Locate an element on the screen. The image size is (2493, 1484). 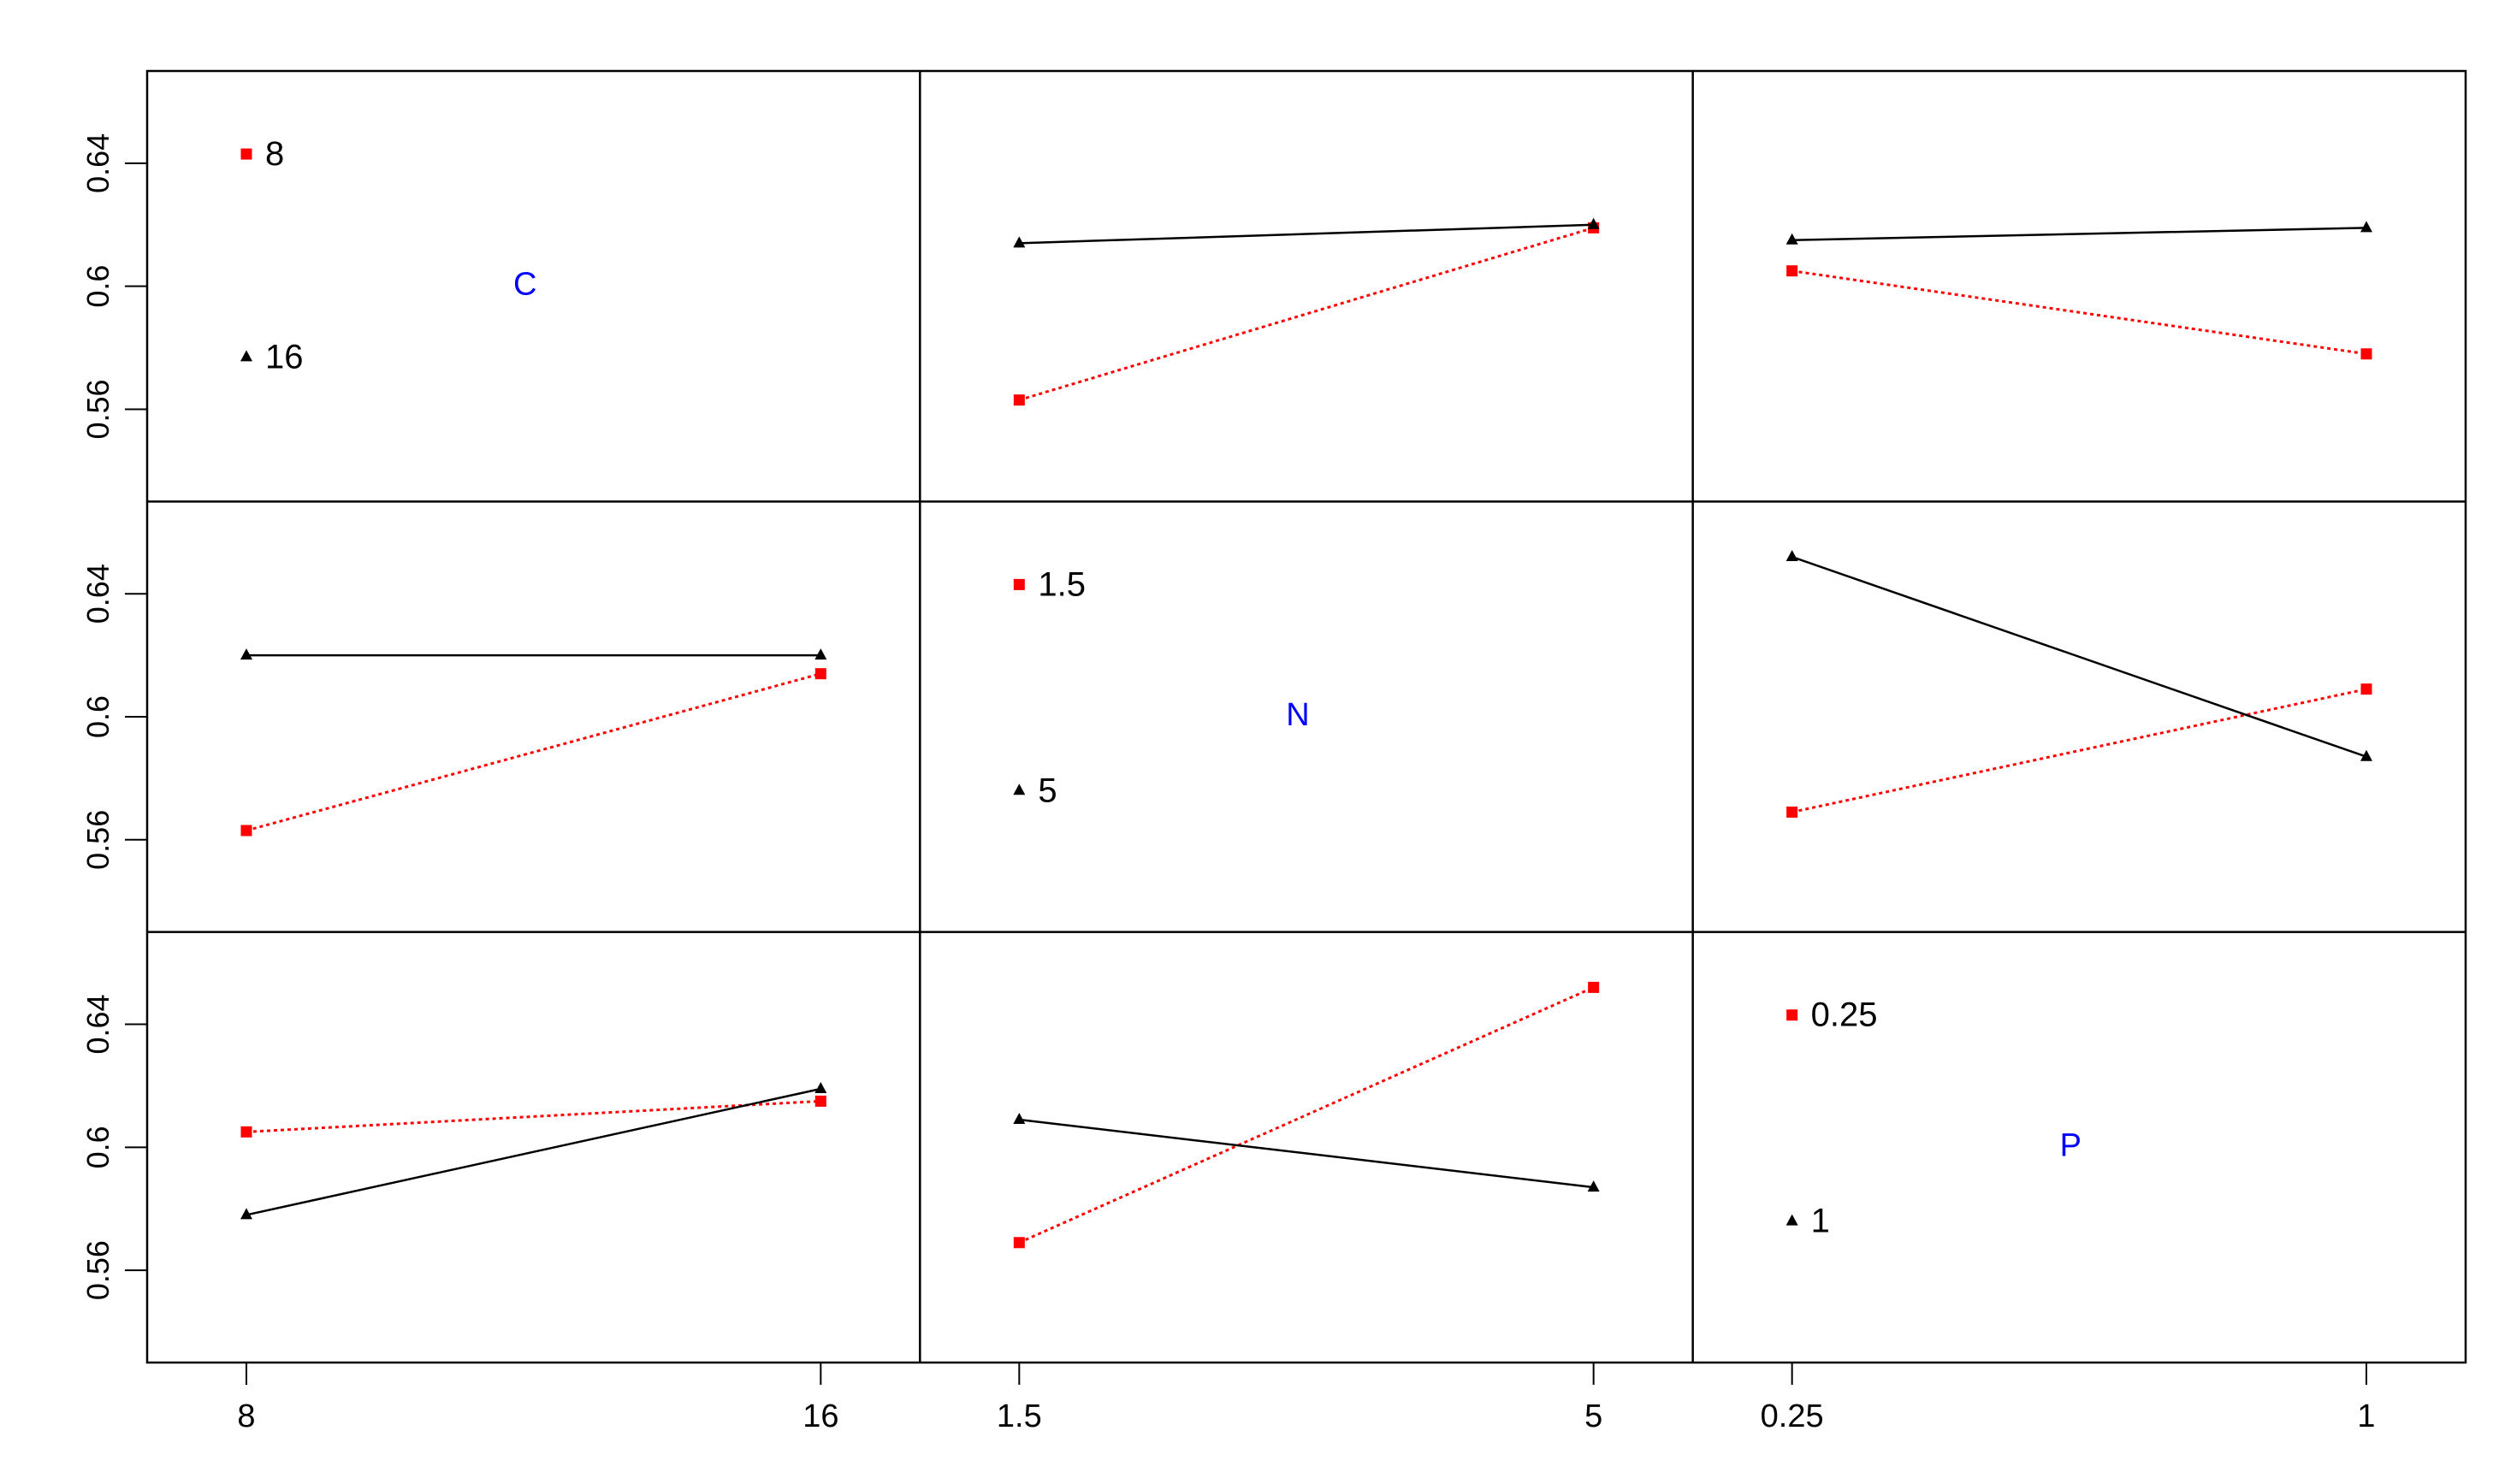
factor-label: C is located at coordinates (524, 285).